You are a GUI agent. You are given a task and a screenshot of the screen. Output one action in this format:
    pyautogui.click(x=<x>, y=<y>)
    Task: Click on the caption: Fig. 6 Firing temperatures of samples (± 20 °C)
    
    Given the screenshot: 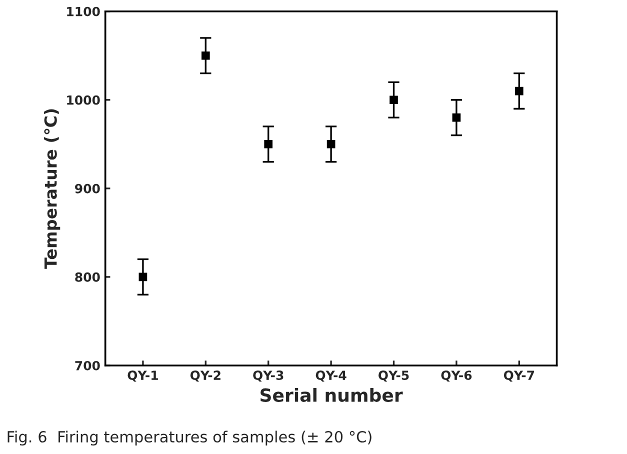 What is the action you would take?
    pyautogui.click(x=190, y=438)
    